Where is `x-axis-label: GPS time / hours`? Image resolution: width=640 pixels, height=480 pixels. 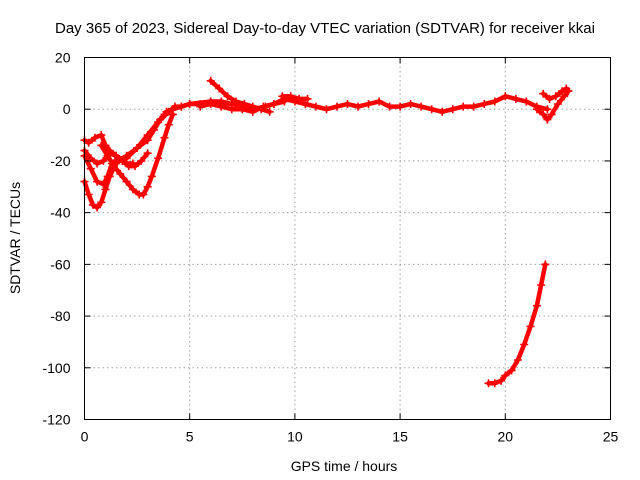 x-axis-label: GPS time / hours is located at coordinates (344, 466).